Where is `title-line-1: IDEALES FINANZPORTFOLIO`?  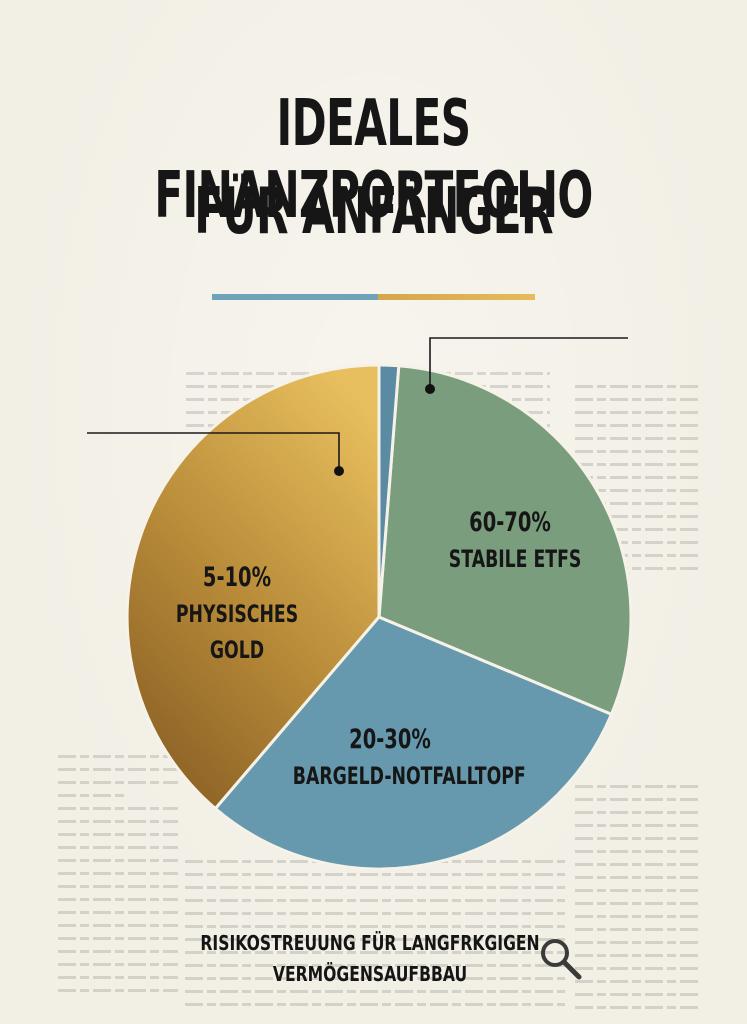
title-line-1: IDEALES FINANZPORTFOLIO is located at coordinates (373, 160).